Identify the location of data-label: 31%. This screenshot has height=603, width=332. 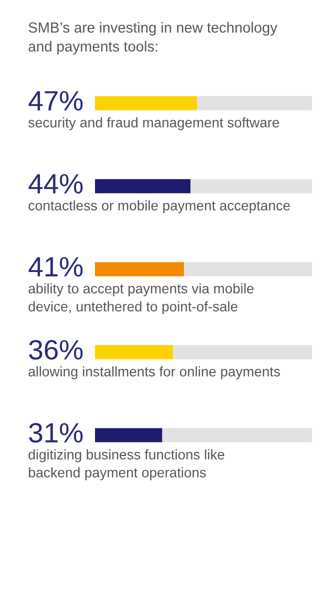
(56, 432).